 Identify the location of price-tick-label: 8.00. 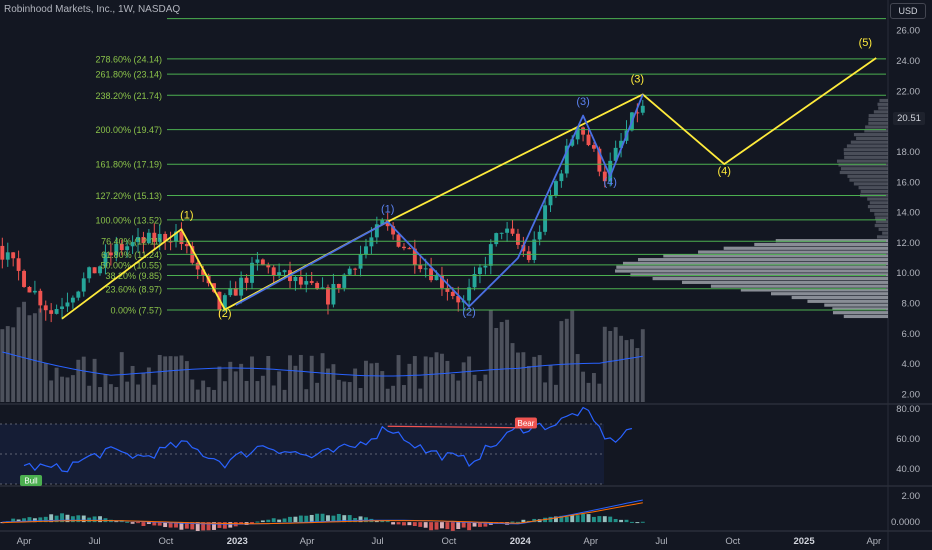
(911, 304).